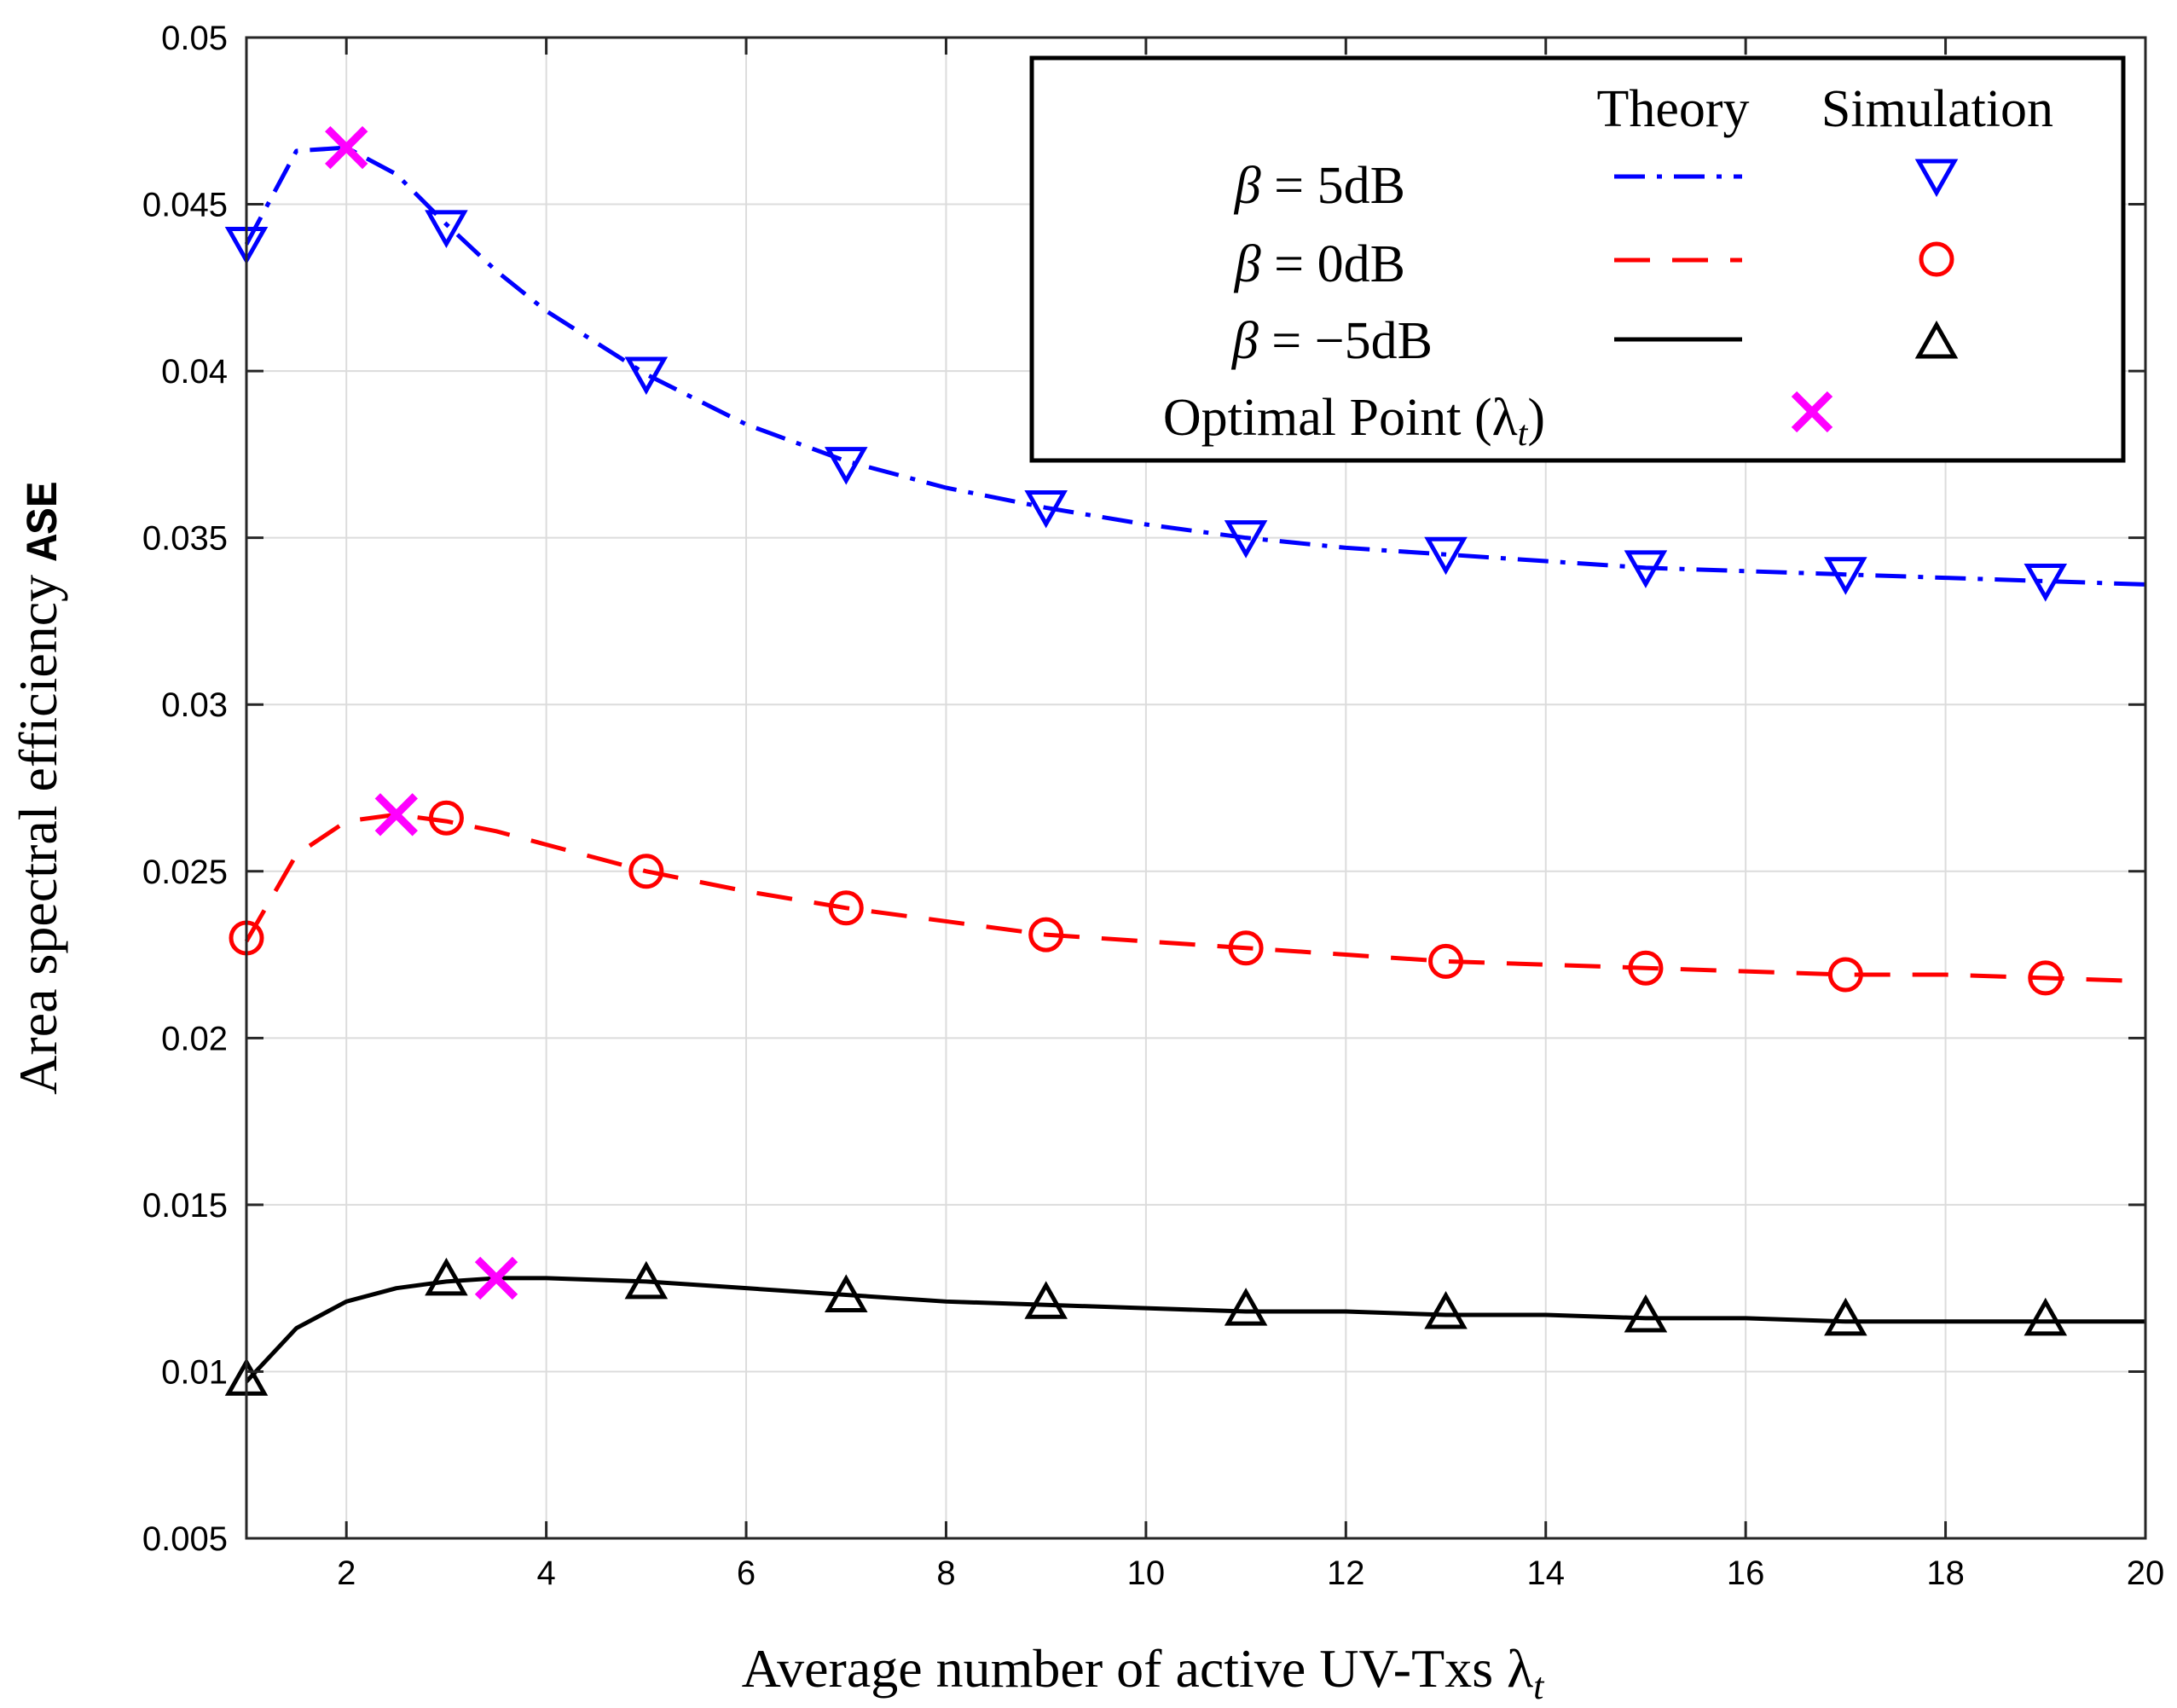 Image resolution: width=2177 pixels, height=1708 pixels. I want to click on x-tick-label: 6, so click(746, 1573).